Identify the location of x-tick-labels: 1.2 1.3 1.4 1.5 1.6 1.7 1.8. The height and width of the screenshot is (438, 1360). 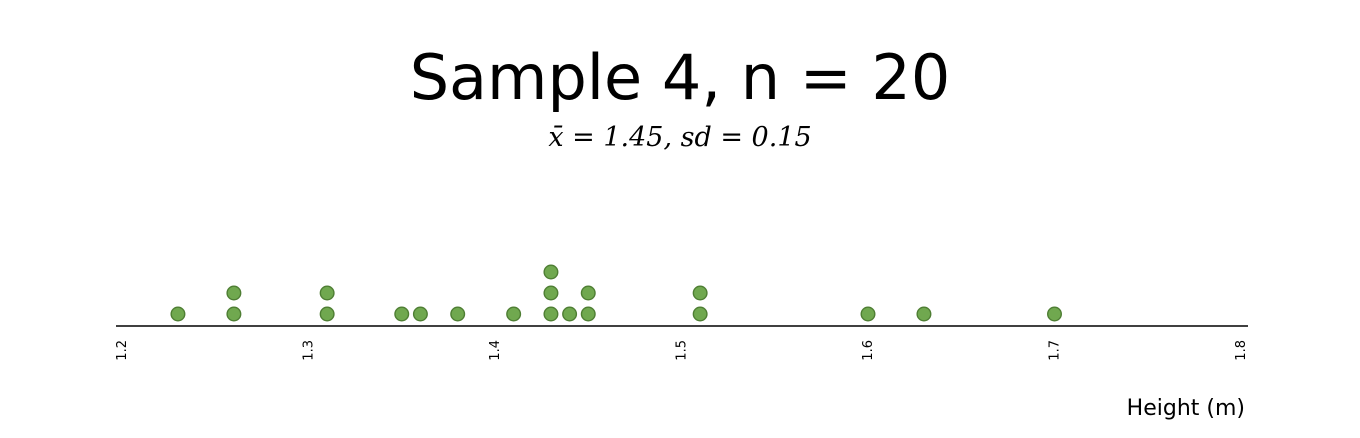
(682, 350).